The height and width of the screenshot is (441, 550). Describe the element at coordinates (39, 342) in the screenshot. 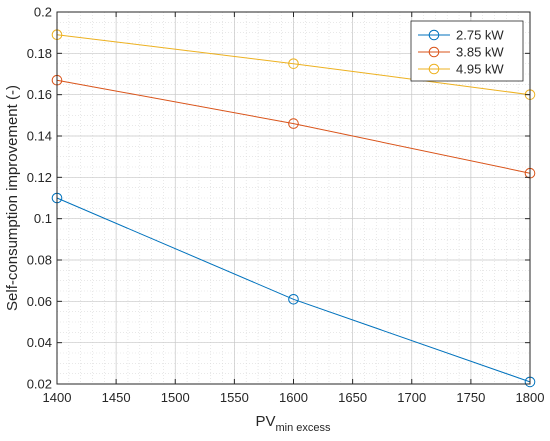

I see `y-tick-label: 0.04` at that location.